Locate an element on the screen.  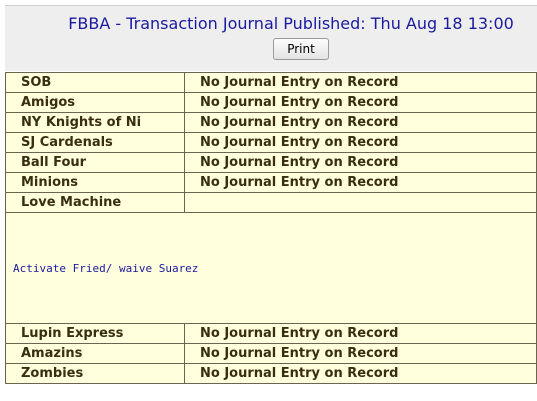
team-name: SJ Cardenals is located at coordinates (95, 142).